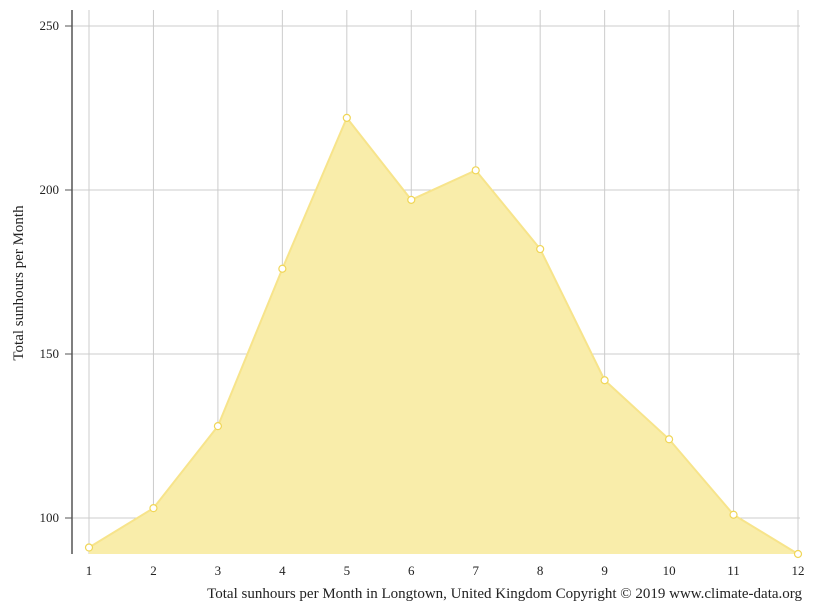  I want to click on y-tick-label: 100, so click(50, 517).